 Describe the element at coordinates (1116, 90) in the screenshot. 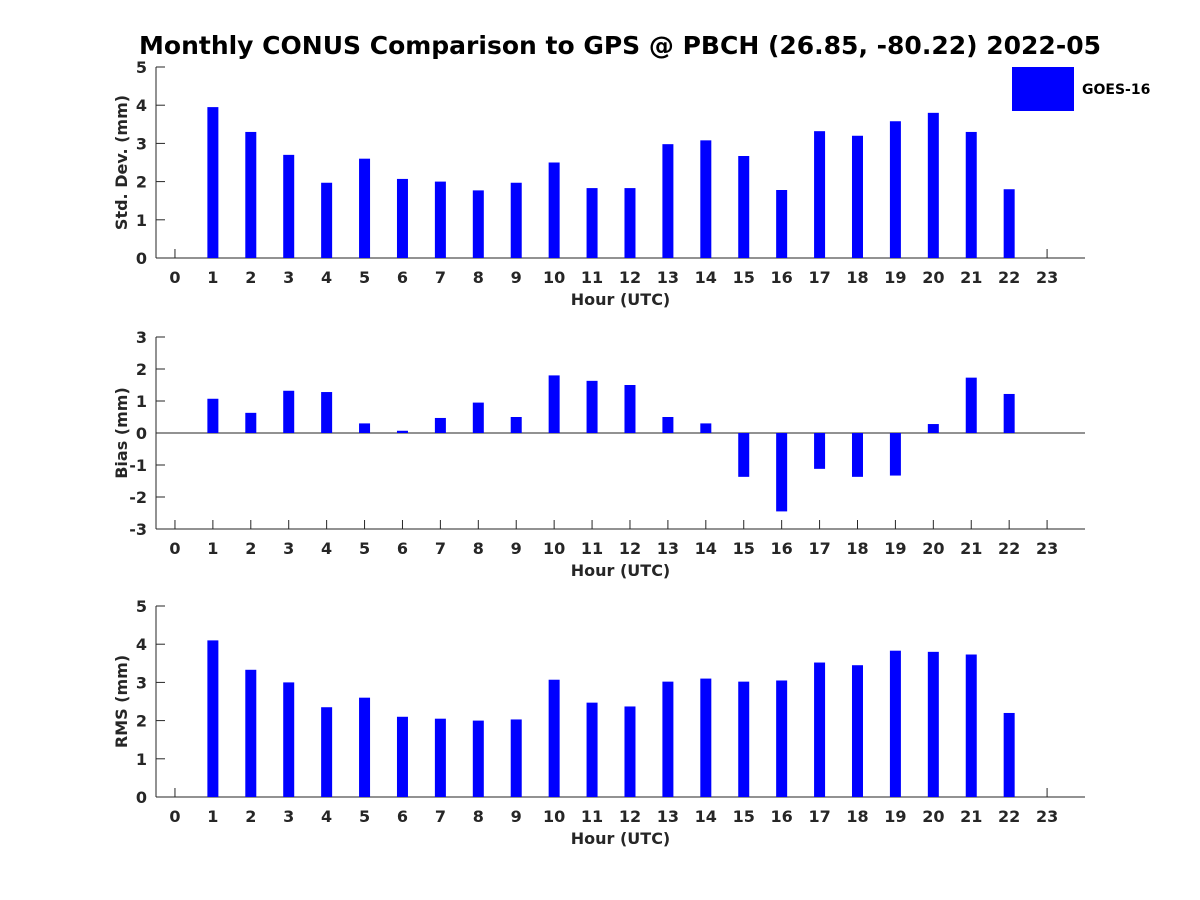

I see `legend-label: GOES-16` at that location.